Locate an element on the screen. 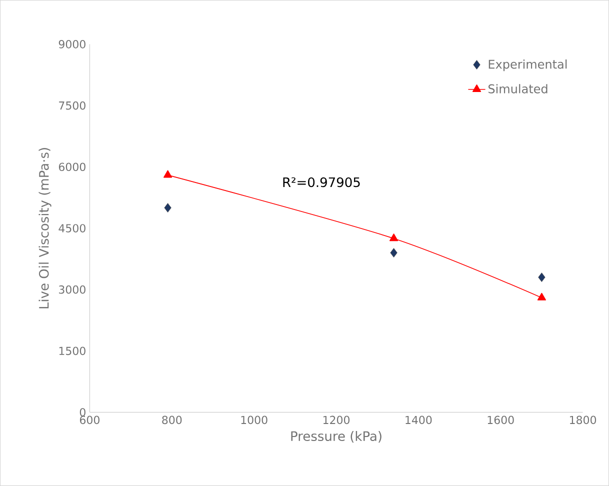 This screenshot has height=486, width=609. y-tick-label: 4500 is located at coordinates (72, 228).